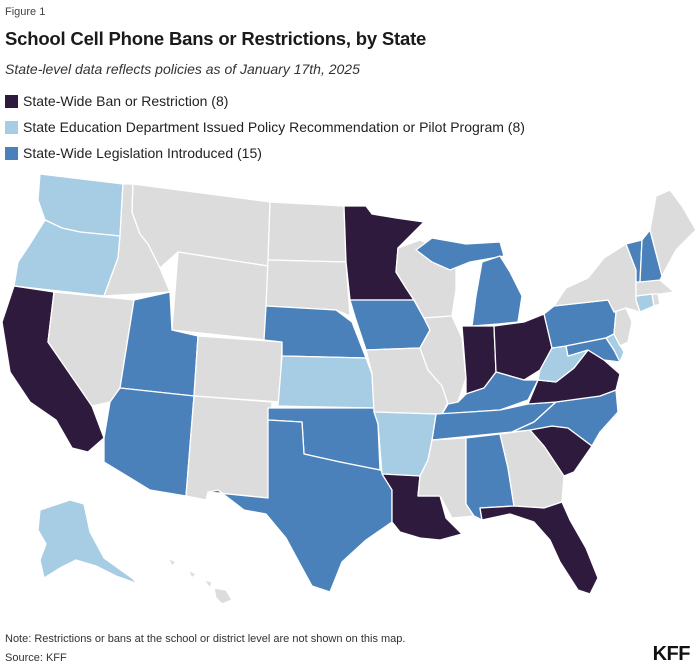 The width and height of the screenshot is (700, 671). Describe the element at coordinates (597, 278) in the screenshot. I see `state-new-york` at that location.